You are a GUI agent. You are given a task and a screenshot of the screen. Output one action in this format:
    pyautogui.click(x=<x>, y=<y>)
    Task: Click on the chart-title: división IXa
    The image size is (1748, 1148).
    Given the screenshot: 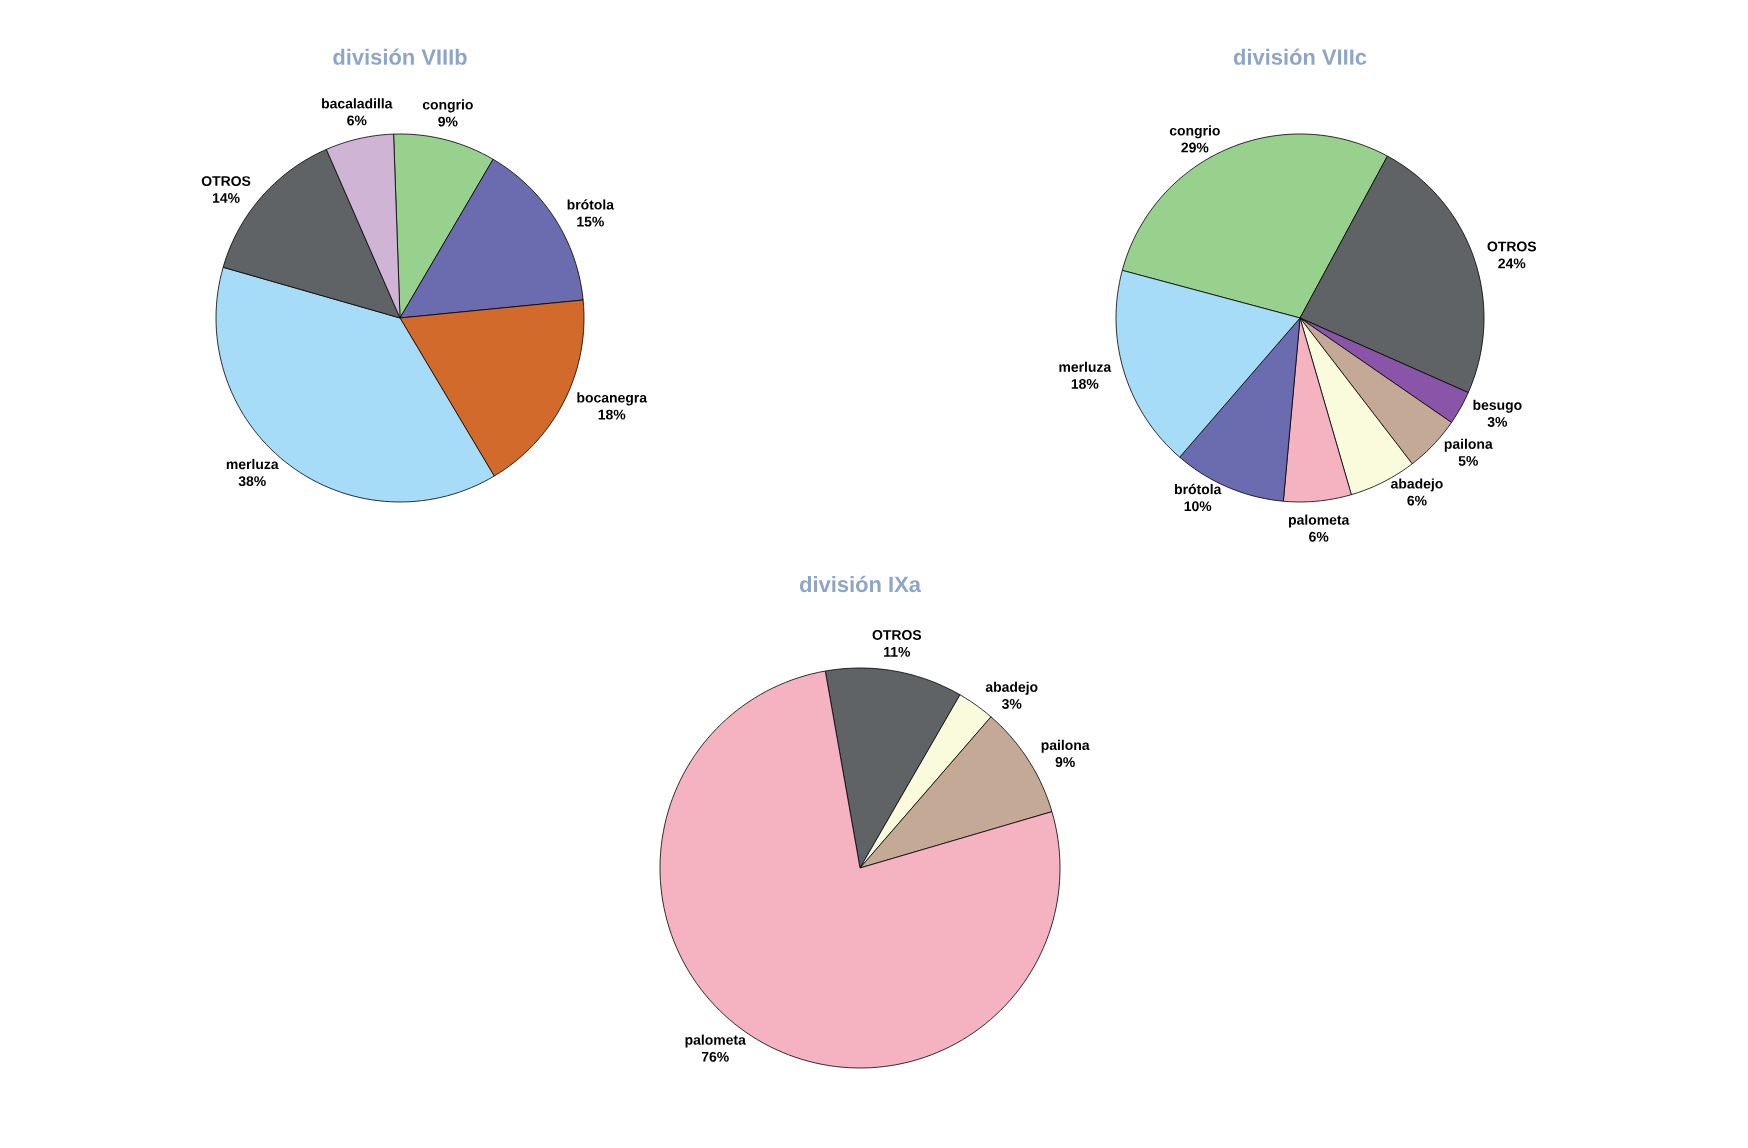 What is the action you would take?
    pyautogui.click(x=861, y=584)
    